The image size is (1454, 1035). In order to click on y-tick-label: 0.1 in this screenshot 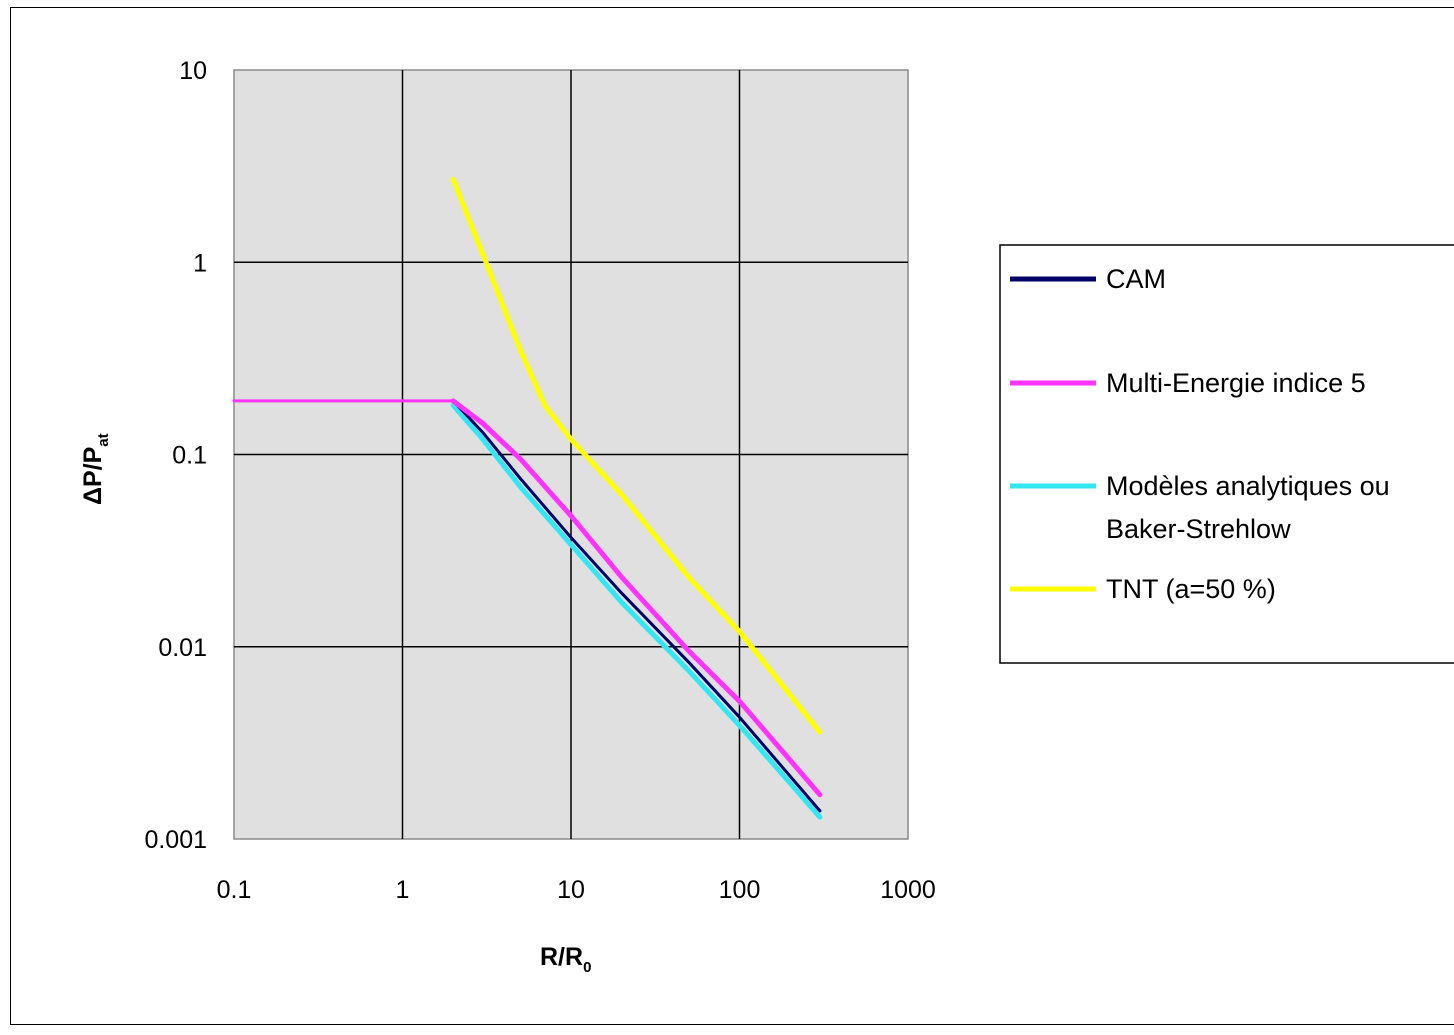, I will do `click(189, 456)`.